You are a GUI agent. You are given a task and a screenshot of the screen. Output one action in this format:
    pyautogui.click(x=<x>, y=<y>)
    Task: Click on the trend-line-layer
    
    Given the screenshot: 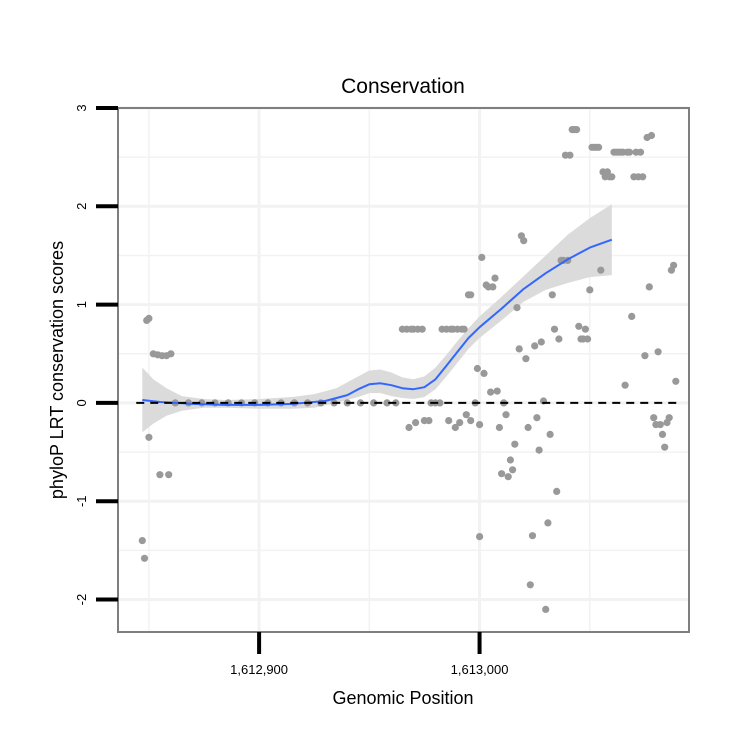 What is the action you would take?
    pyautogui.click(x=377, y=322)
    